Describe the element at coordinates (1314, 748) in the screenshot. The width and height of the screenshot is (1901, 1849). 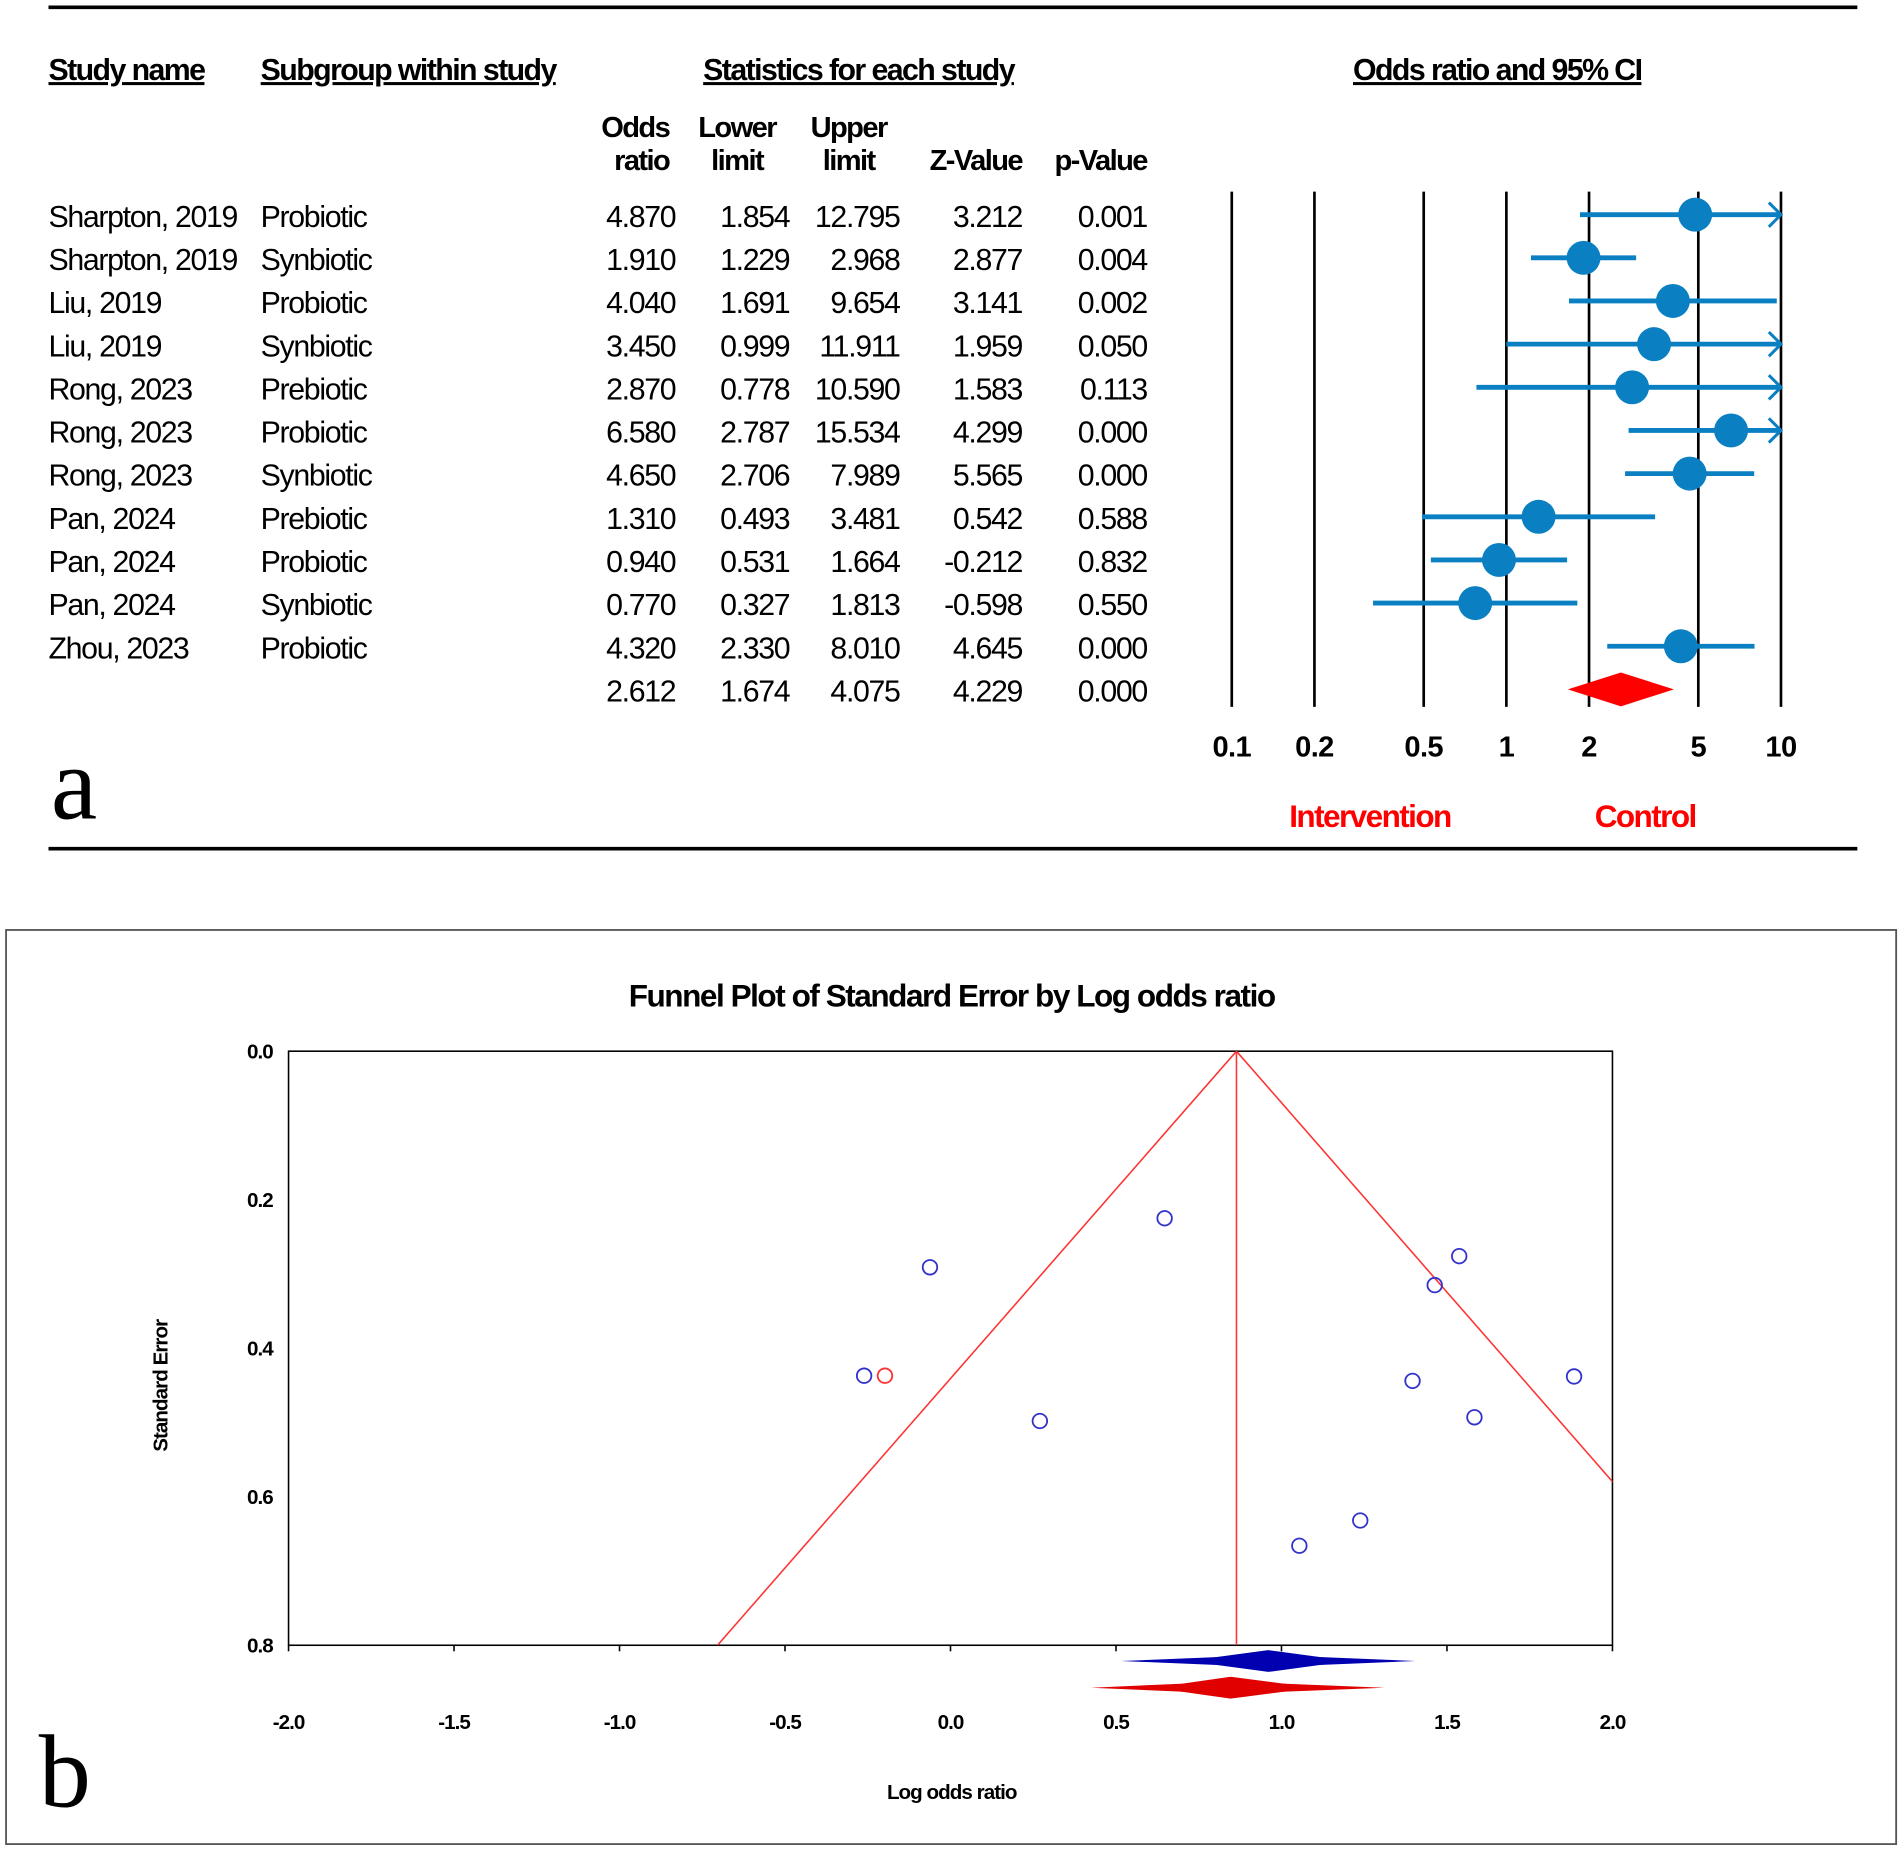
I see `x-tick-label: 0.2` at that location.